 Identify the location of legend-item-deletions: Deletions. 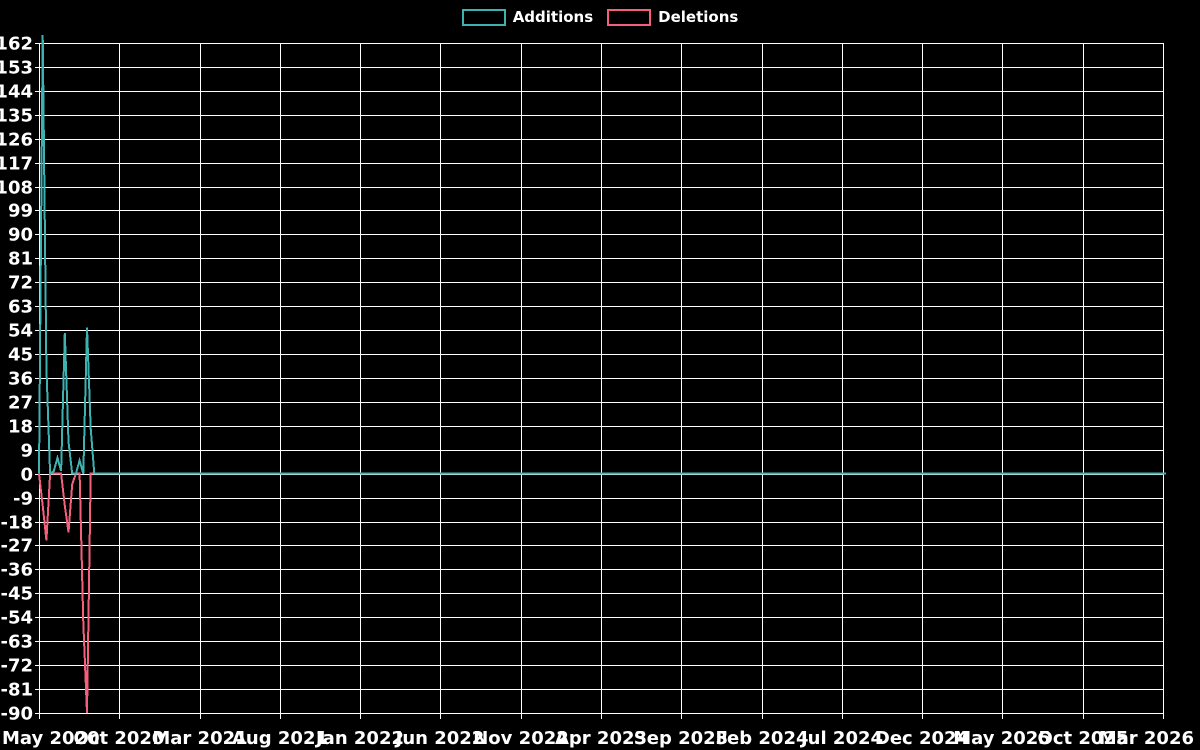
(672, 17).